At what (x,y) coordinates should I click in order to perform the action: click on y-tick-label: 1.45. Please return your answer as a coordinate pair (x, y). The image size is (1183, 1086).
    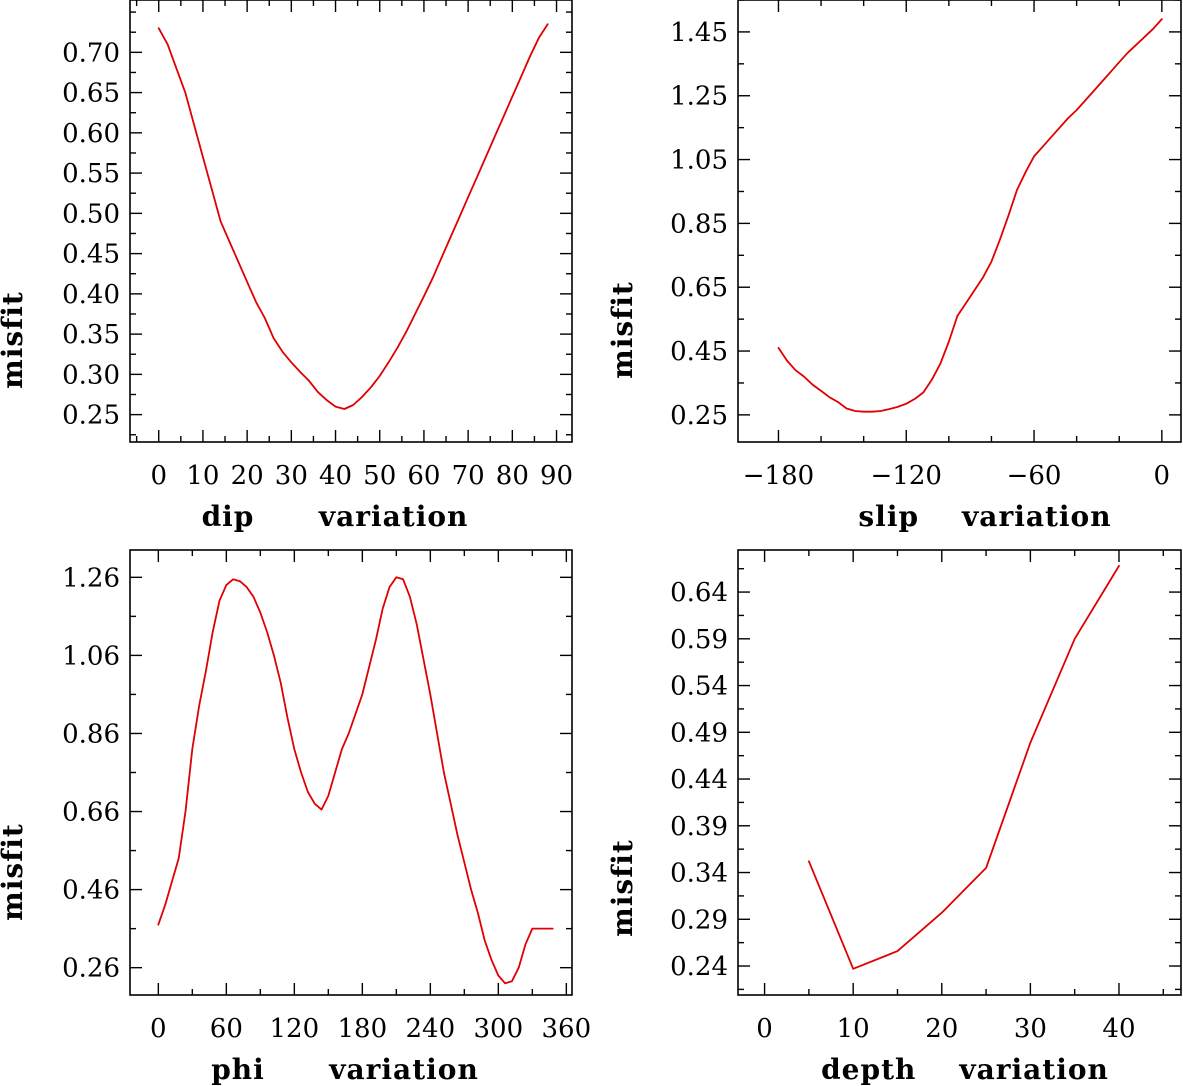
    Looking at the image, I should click on (699, 33).